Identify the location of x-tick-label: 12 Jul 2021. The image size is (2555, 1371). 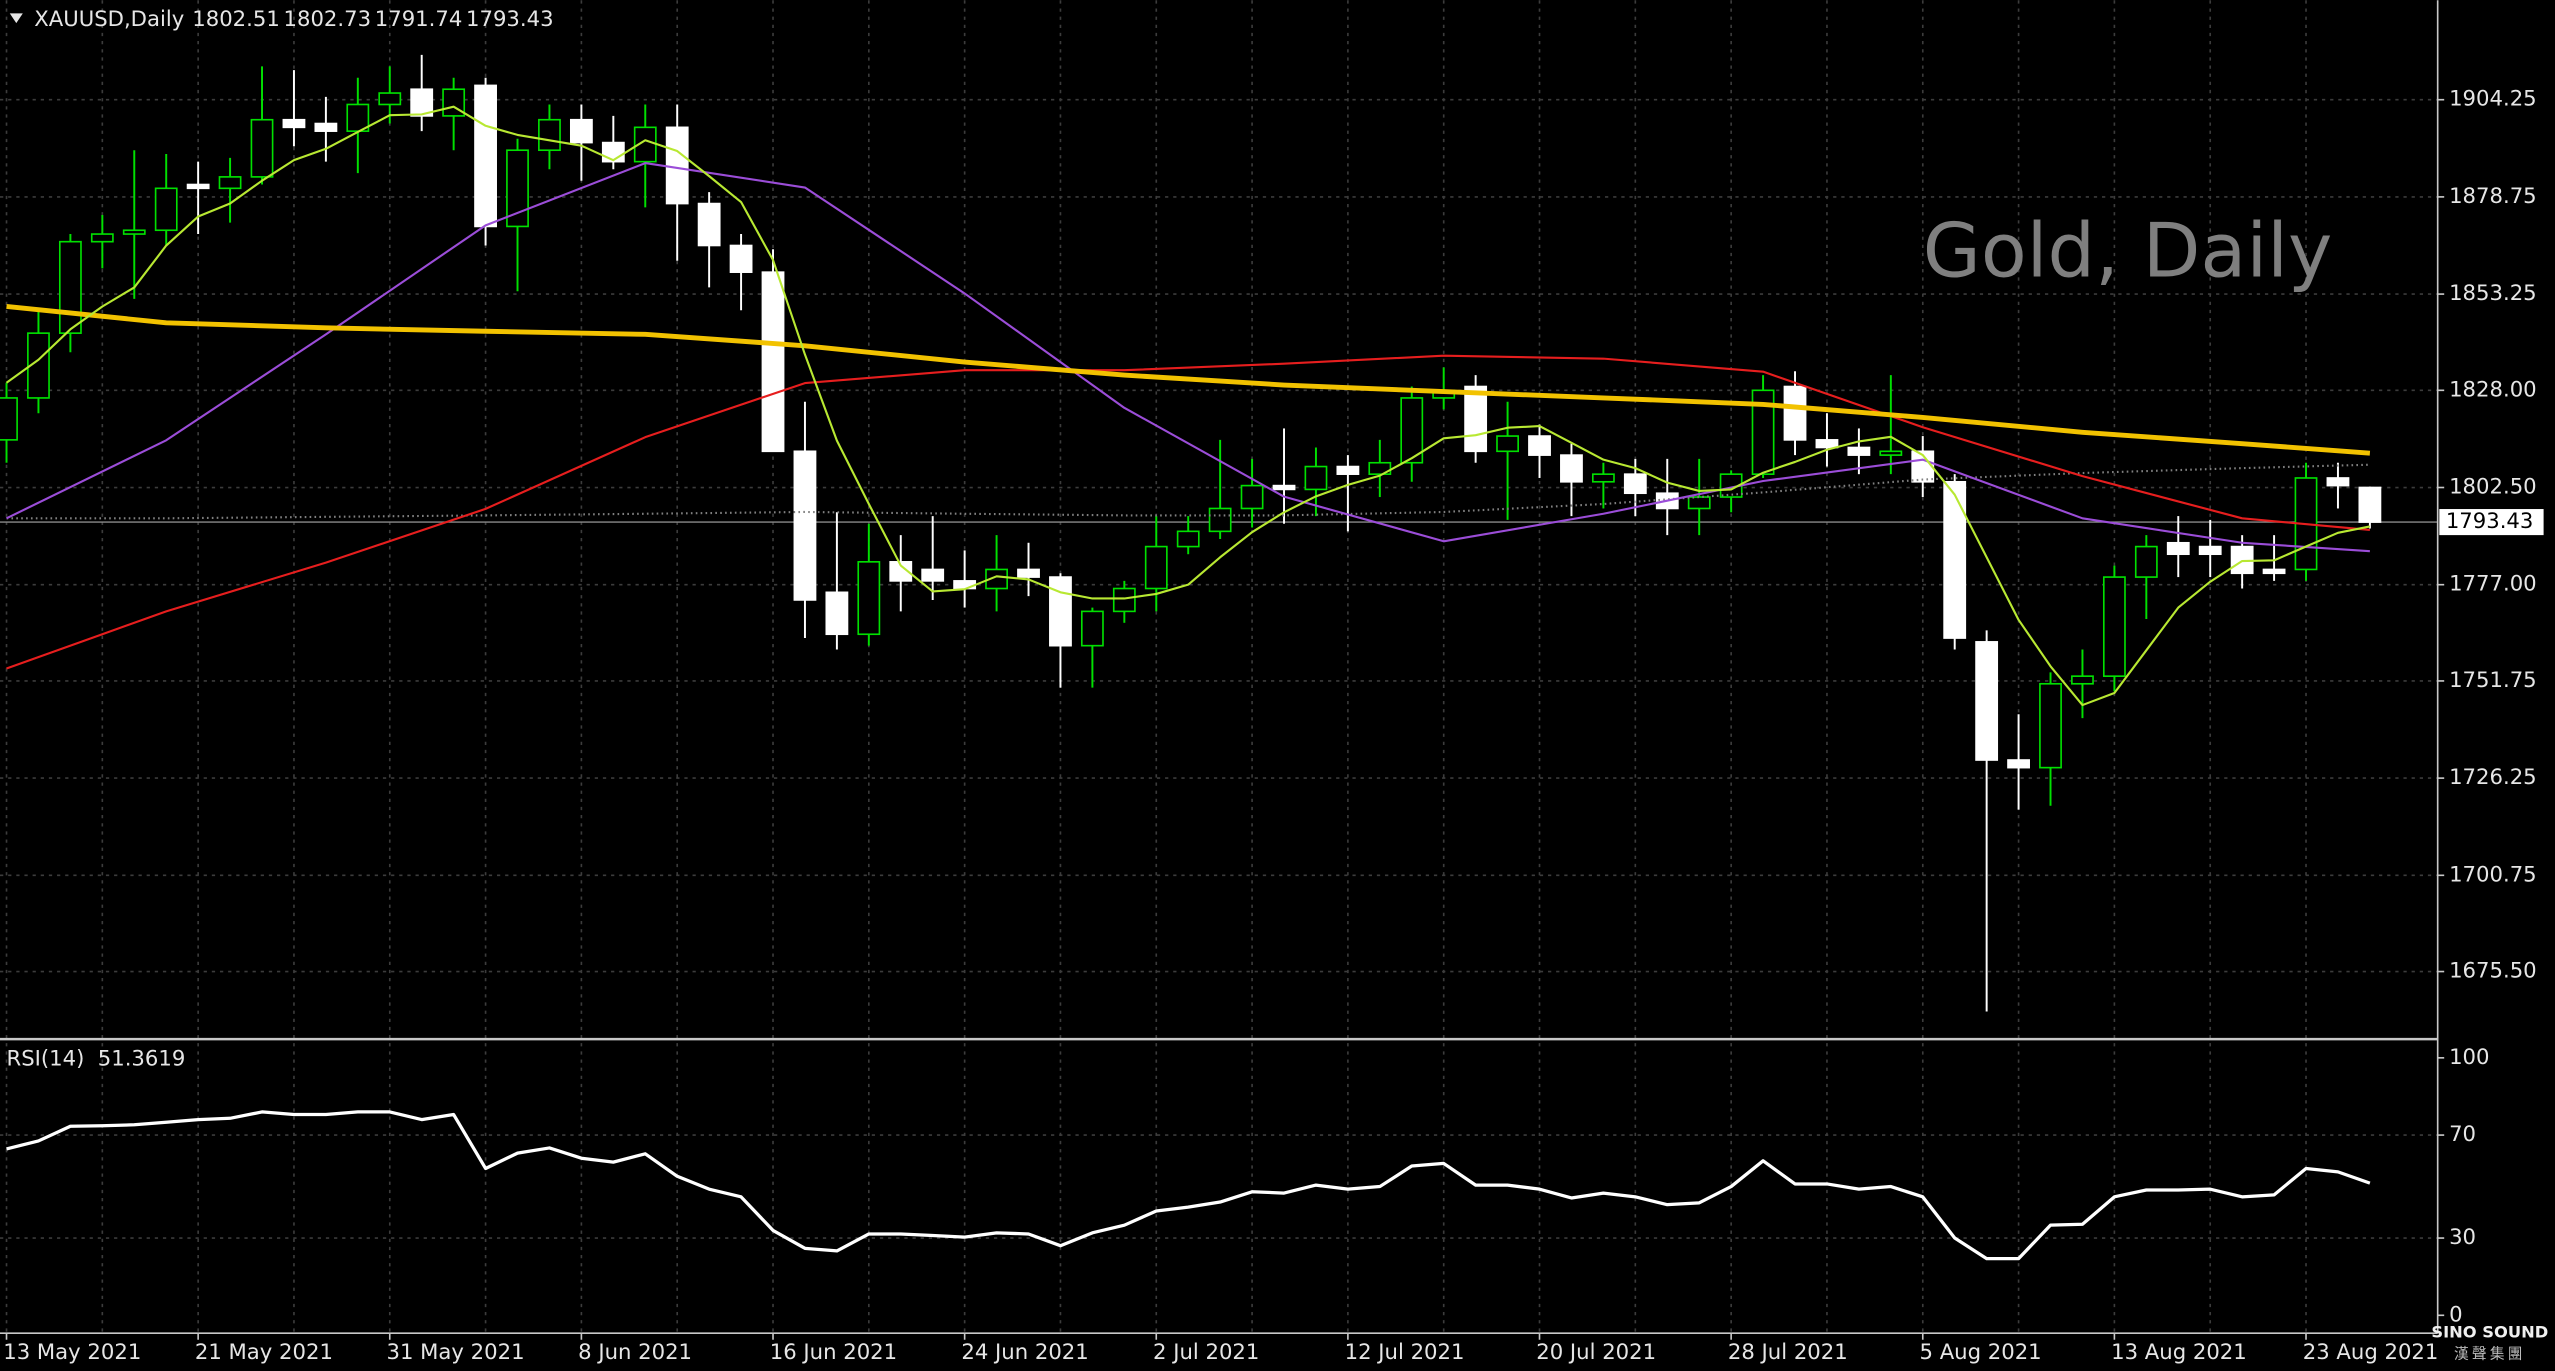
(1405, 1351).